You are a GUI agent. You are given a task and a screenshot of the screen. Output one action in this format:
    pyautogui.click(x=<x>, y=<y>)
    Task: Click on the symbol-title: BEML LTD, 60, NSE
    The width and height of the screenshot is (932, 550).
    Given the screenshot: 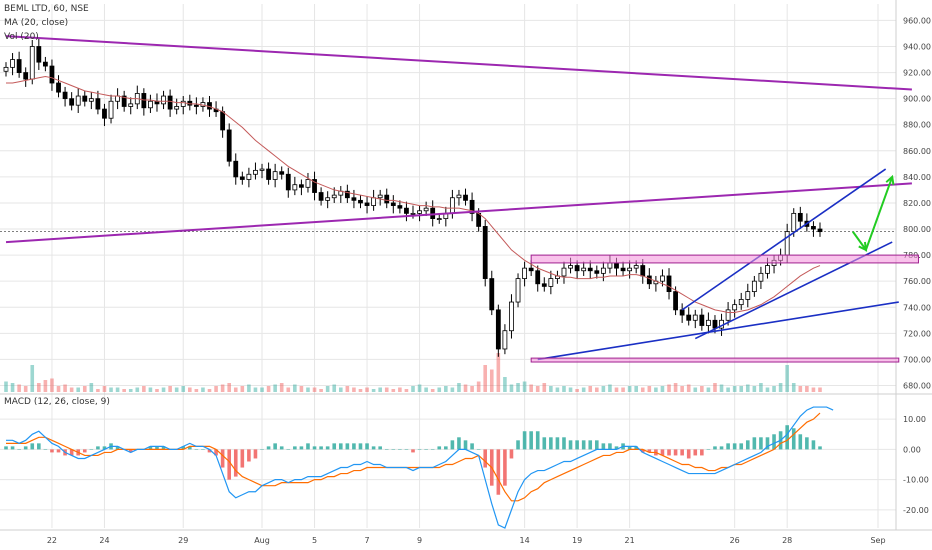 What is the action you would take?
    pyautogui.click(x=46, y=9)
    